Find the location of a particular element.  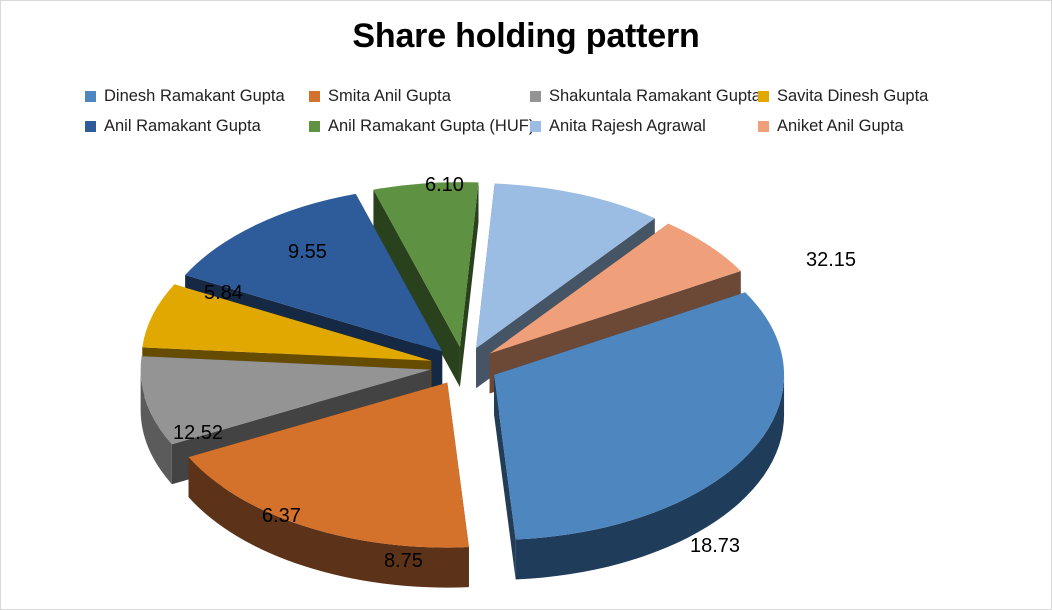

pie-data-label: 5.84 is located at coordinates (223, 293).